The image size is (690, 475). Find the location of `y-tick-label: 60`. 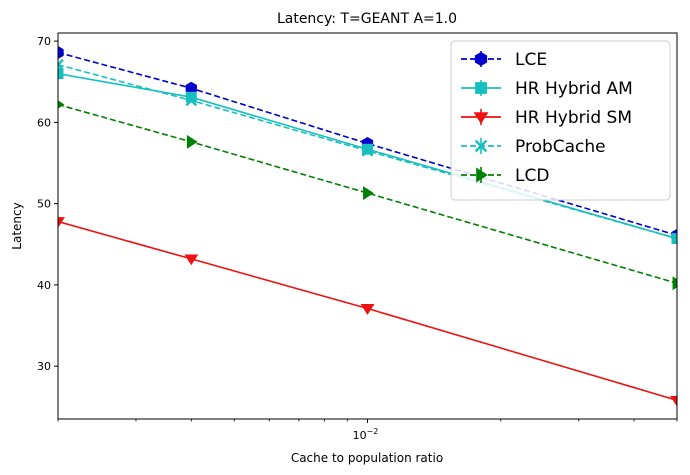

y-tick-label: 60 is located at coordinates (44, 122).